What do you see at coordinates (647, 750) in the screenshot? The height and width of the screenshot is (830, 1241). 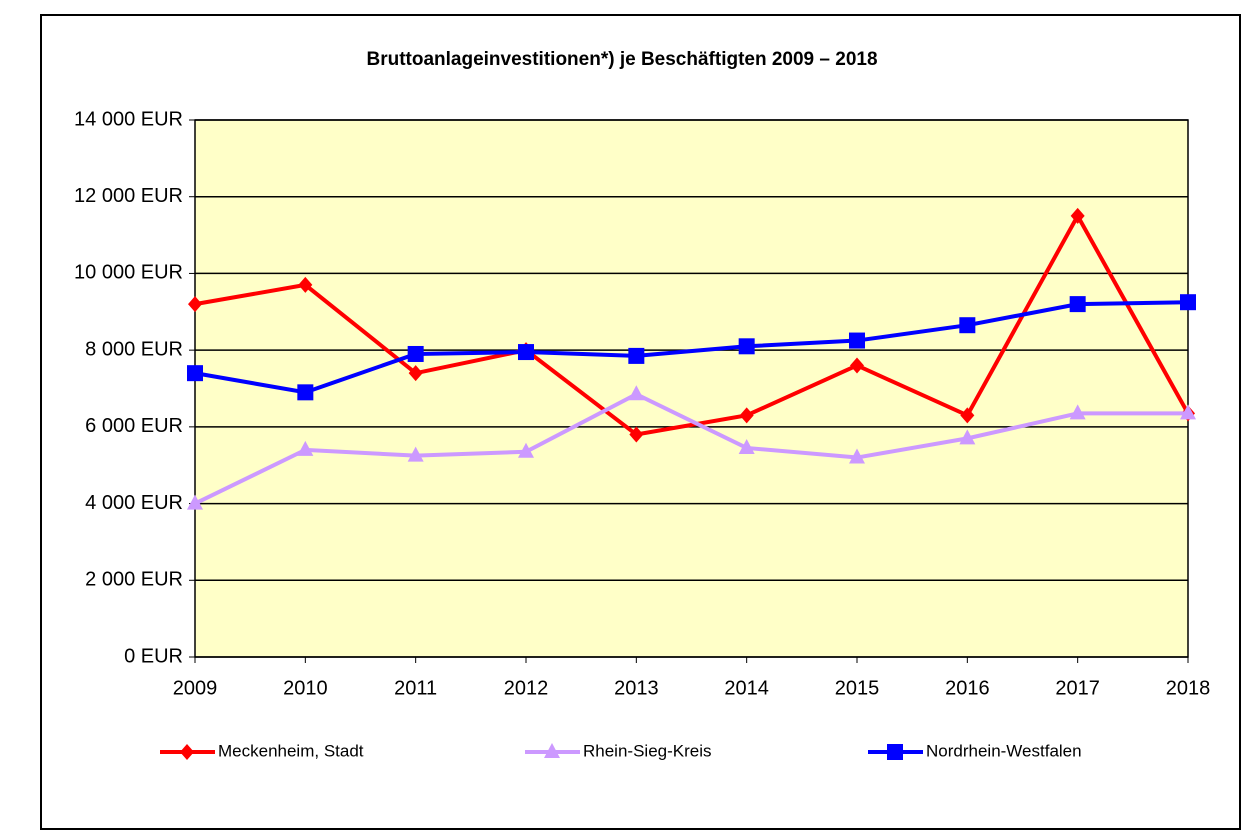 I see `legend-label: Rhein-Sieg-Kreis` at bounding box center [647, 750].